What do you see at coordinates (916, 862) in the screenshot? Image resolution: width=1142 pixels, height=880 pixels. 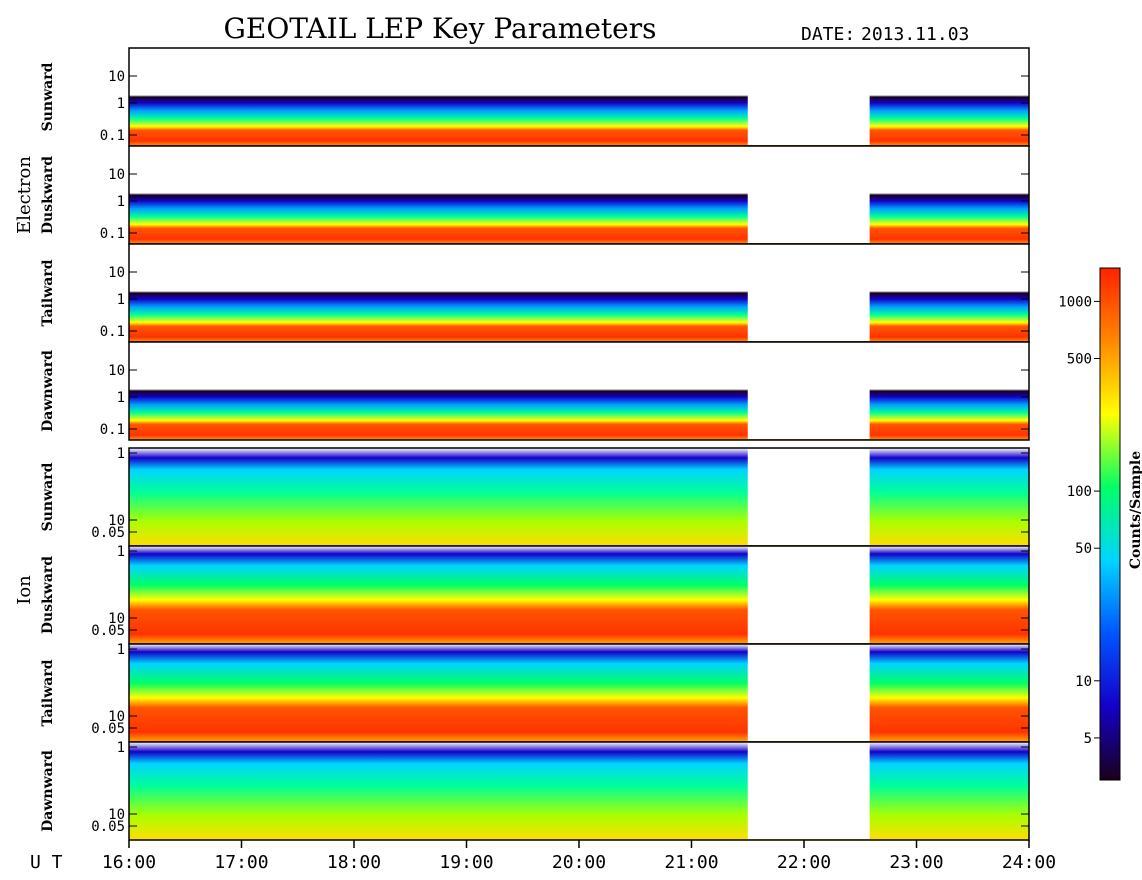 I see `x-tick-label: 23:00` at bounding box center [916, 862].